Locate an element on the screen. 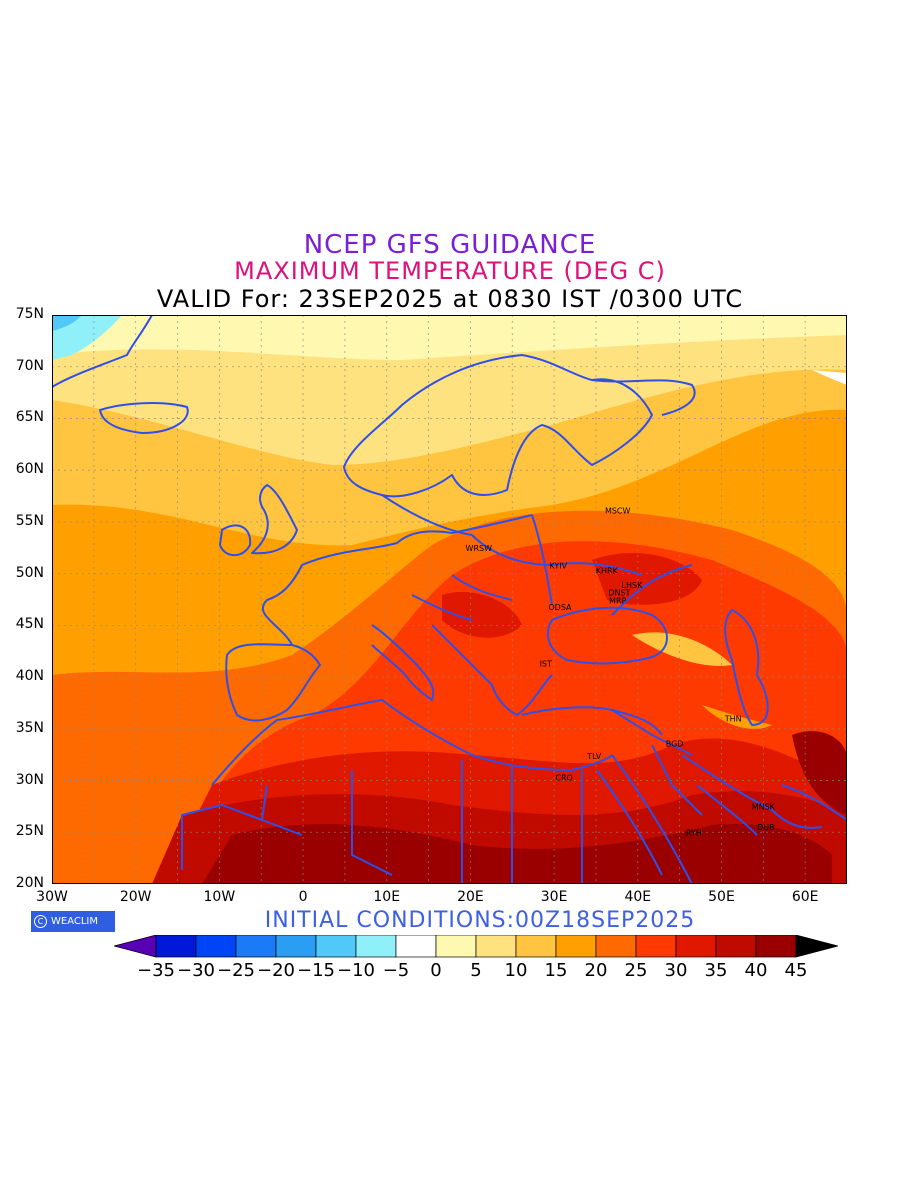  colorbar-label: 35 is located at coordinates (716, 970).